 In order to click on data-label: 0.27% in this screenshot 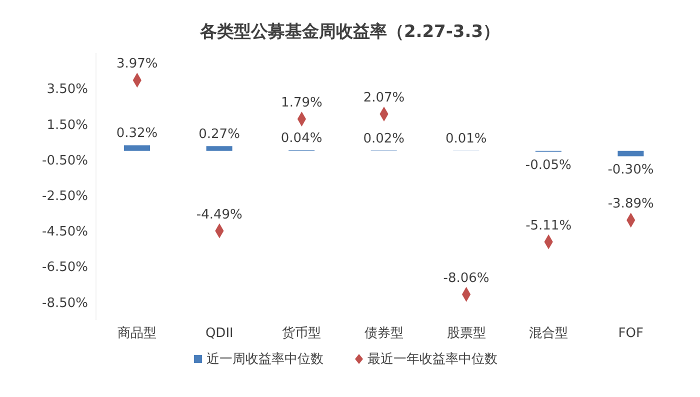, I will do `click(219, 134)`.